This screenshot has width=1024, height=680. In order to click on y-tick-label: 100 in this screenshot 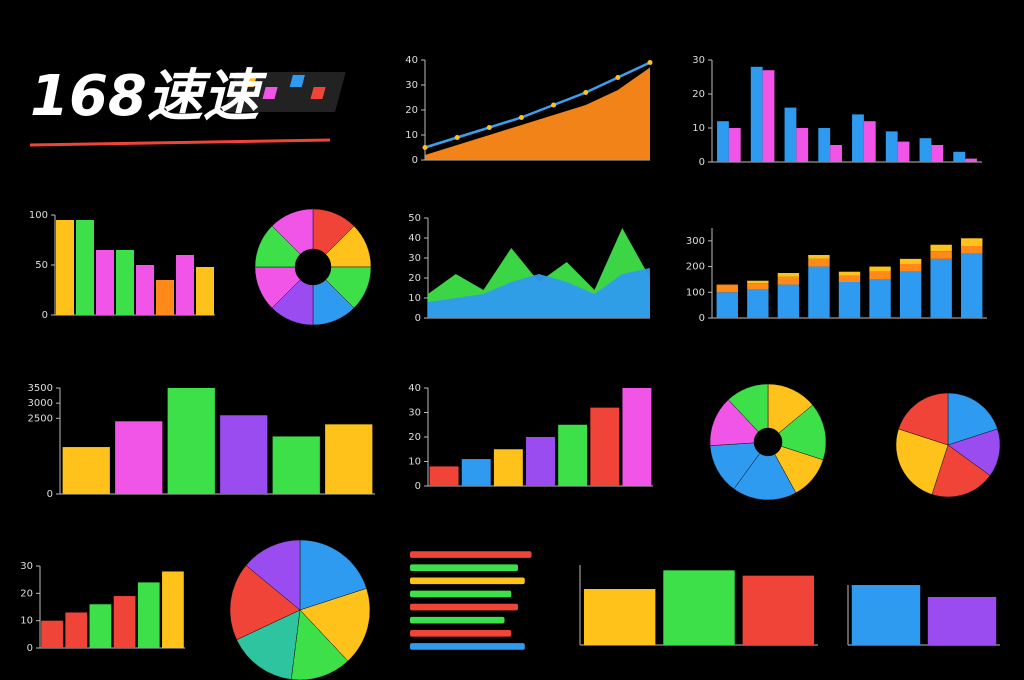, I will do `click(38, 215)`.